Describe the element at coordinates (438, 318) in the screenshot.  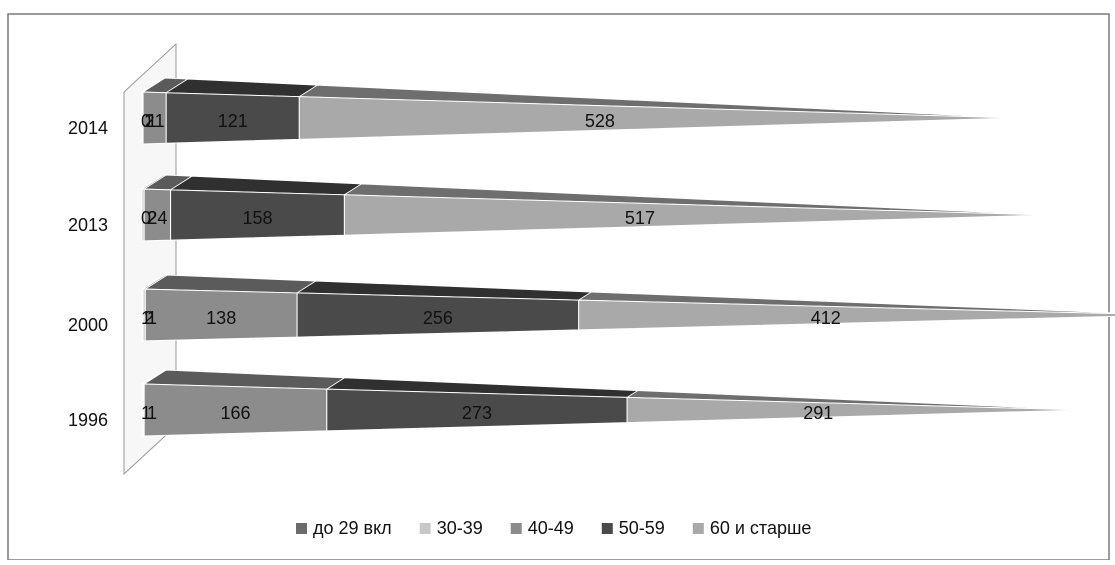
I see `value-label-2000-4: 256` at that location.